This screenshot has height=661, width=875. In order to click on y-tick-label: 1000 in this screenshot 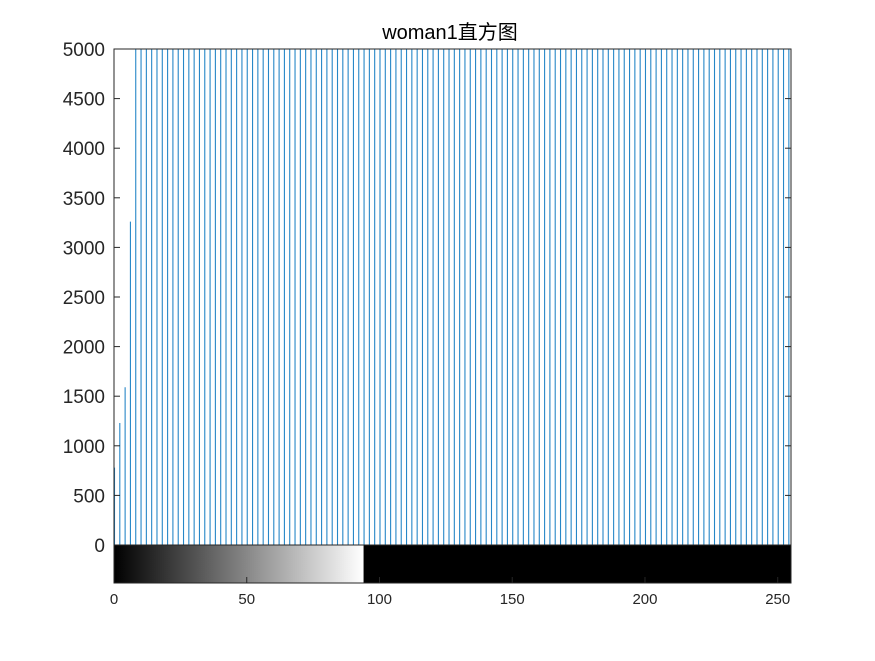, I will do `click(84, 447)`.